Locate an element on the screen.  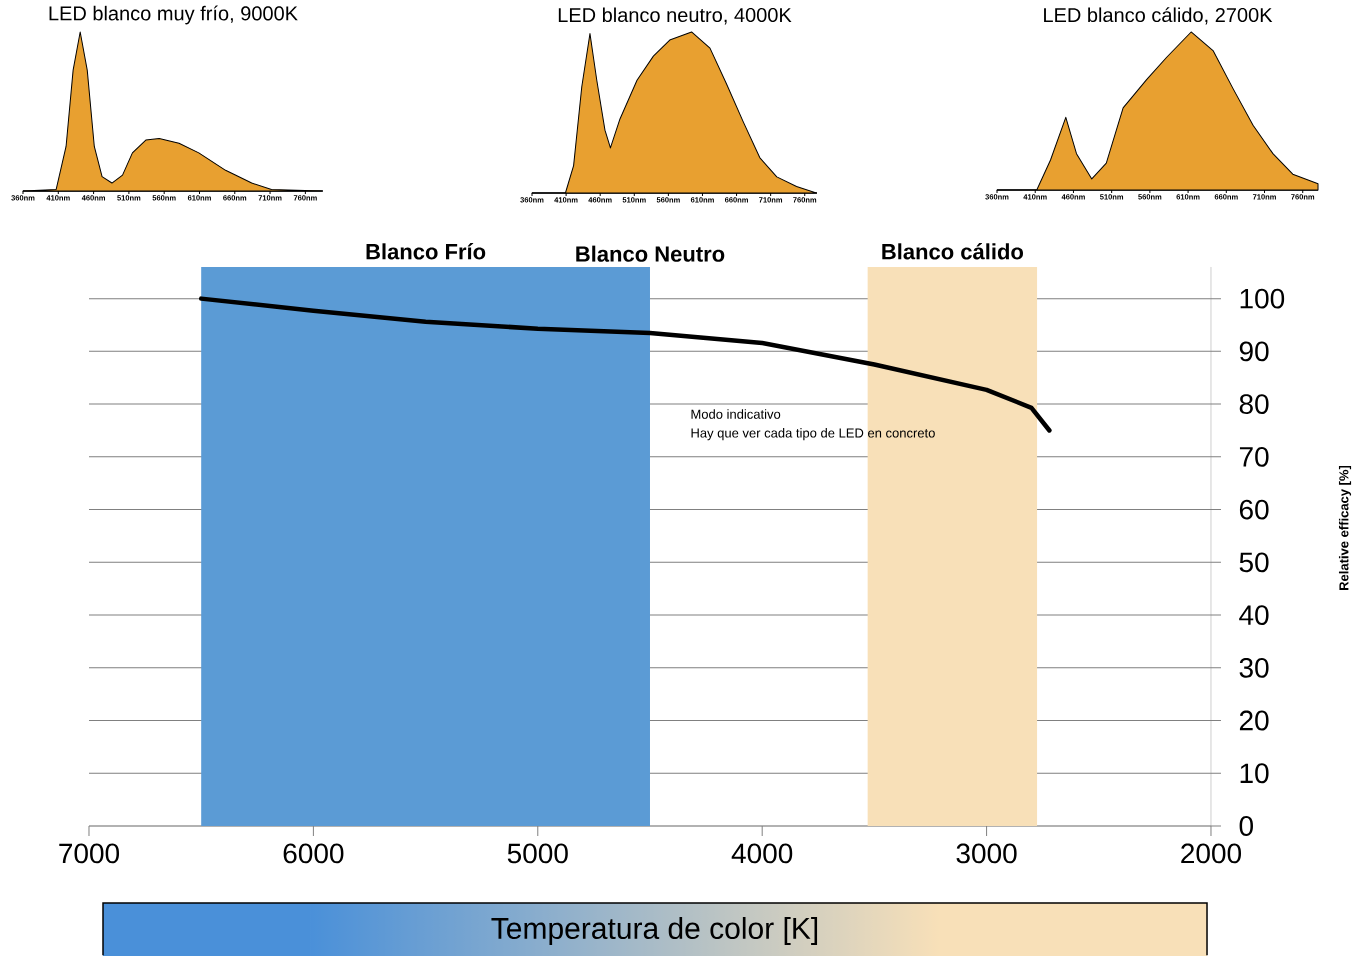
band-label: Blanco cálido is located at coordinates (952, 251).